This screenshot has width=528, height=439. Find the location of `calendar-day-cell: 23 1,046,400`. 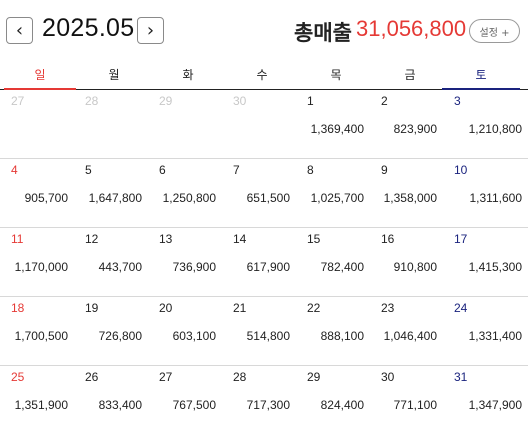

calendar-day-cell: 23 1,046,400 is located at coordinates (406, 331).